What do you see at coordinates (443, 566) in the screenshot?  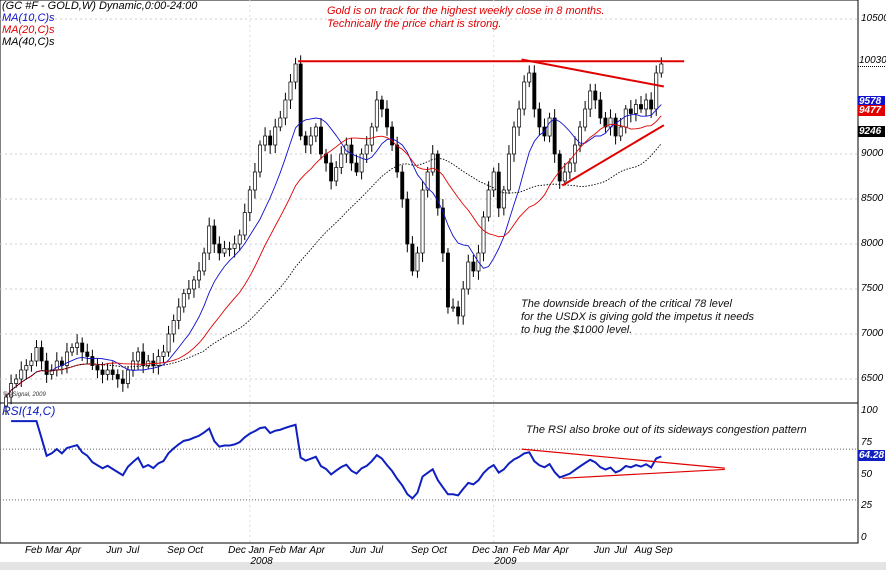 I see `status-strip` at bounding box center [443, 566].